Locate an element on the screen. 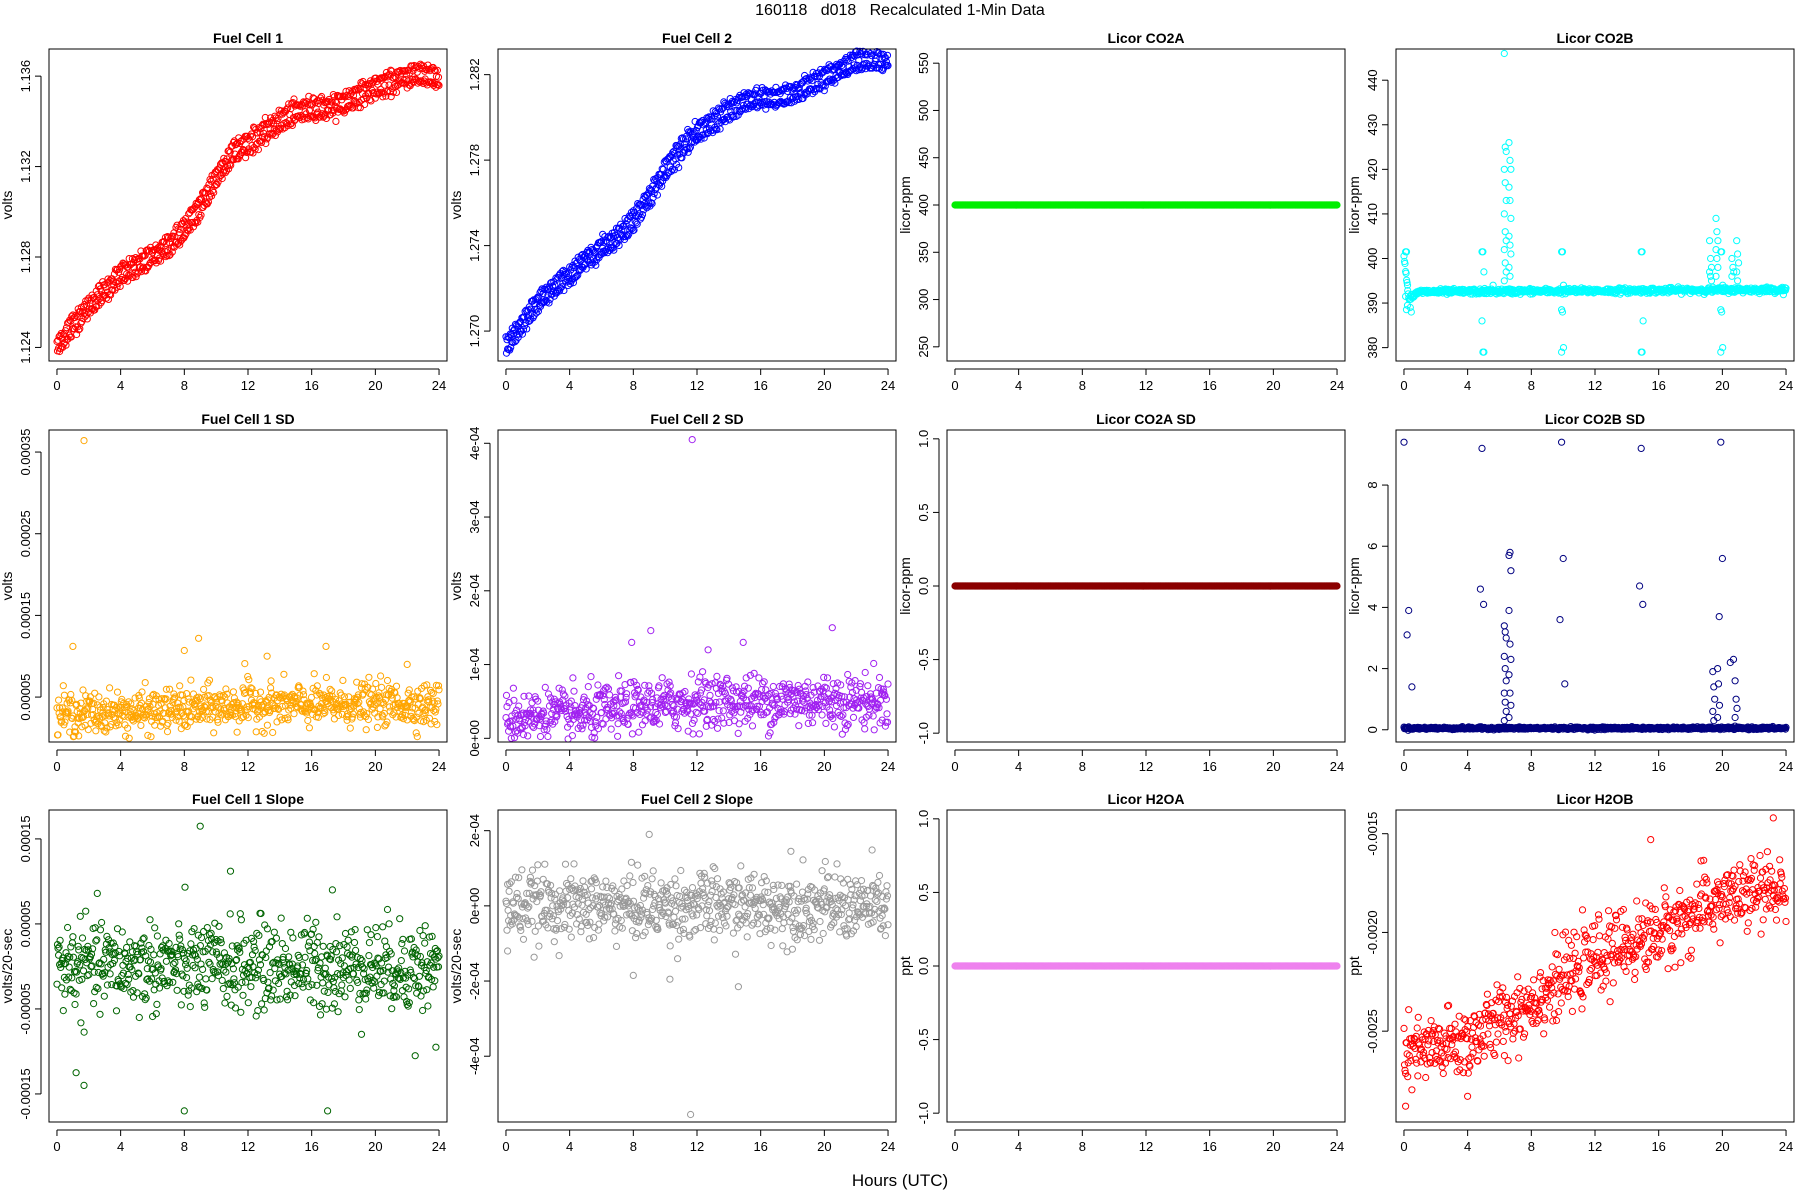  y-tick-label: 0.00025 is located at coordinates (25, 533).